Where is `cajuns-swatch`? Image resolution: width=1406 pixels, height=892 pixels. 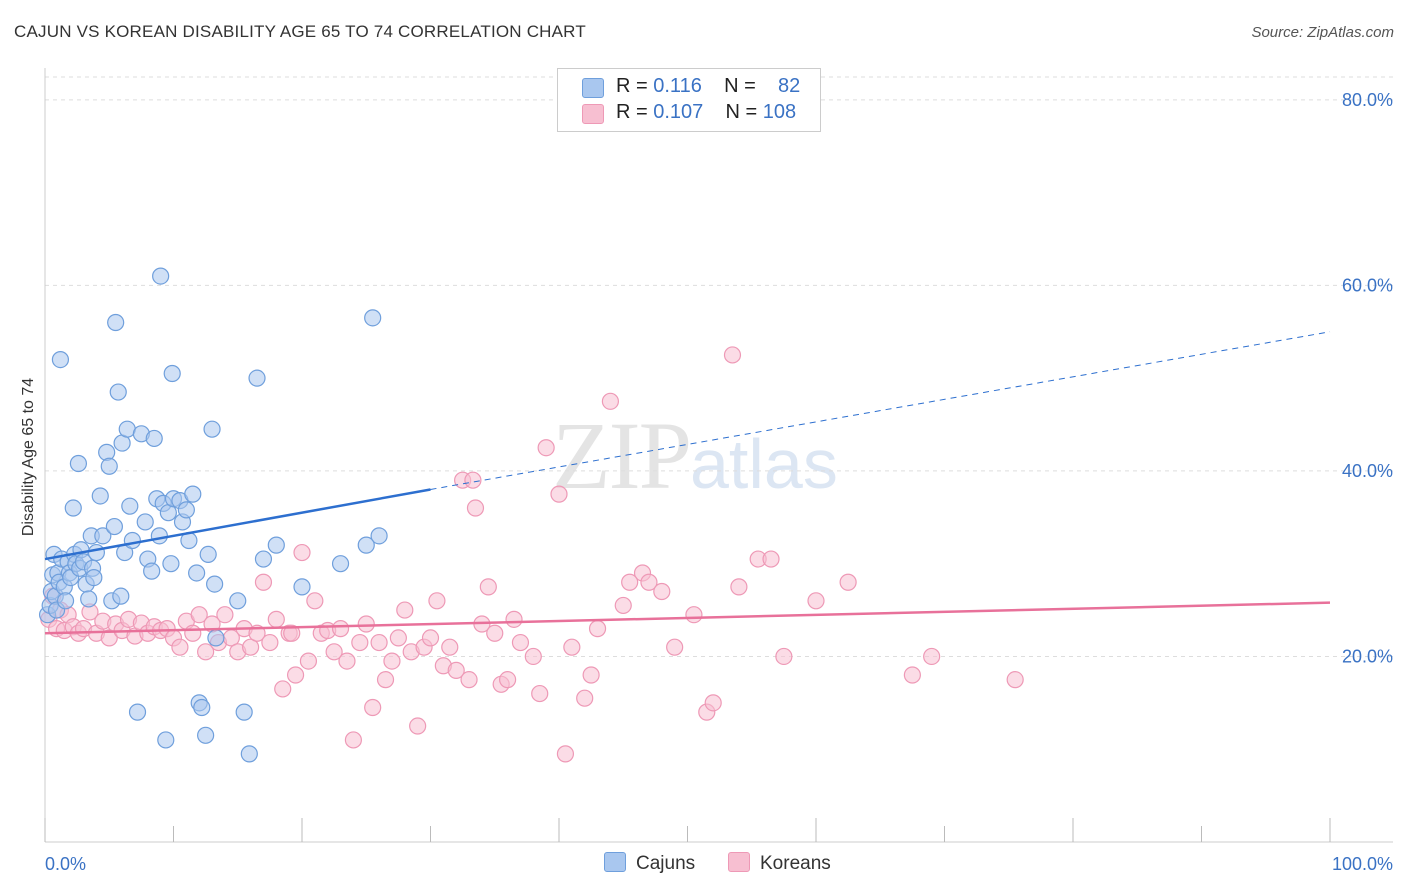 cajuns-swatch is located at coordinates (615, 862).